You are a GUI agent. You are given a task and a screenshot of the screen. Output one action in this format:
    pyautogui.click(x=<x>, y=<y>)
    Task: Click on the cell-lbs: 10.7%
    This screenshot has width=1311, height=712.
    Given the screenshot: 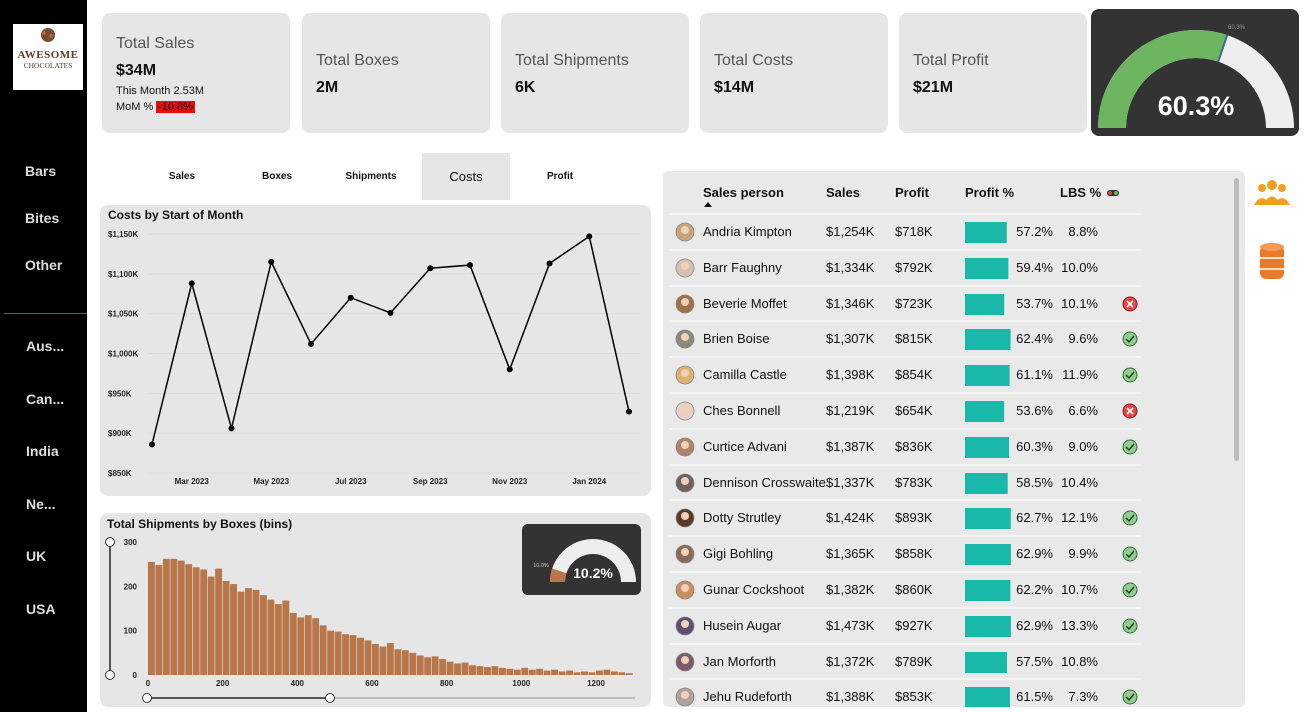 What is the action you would take?
    pyautogui.click(x=1079, y=589)
    